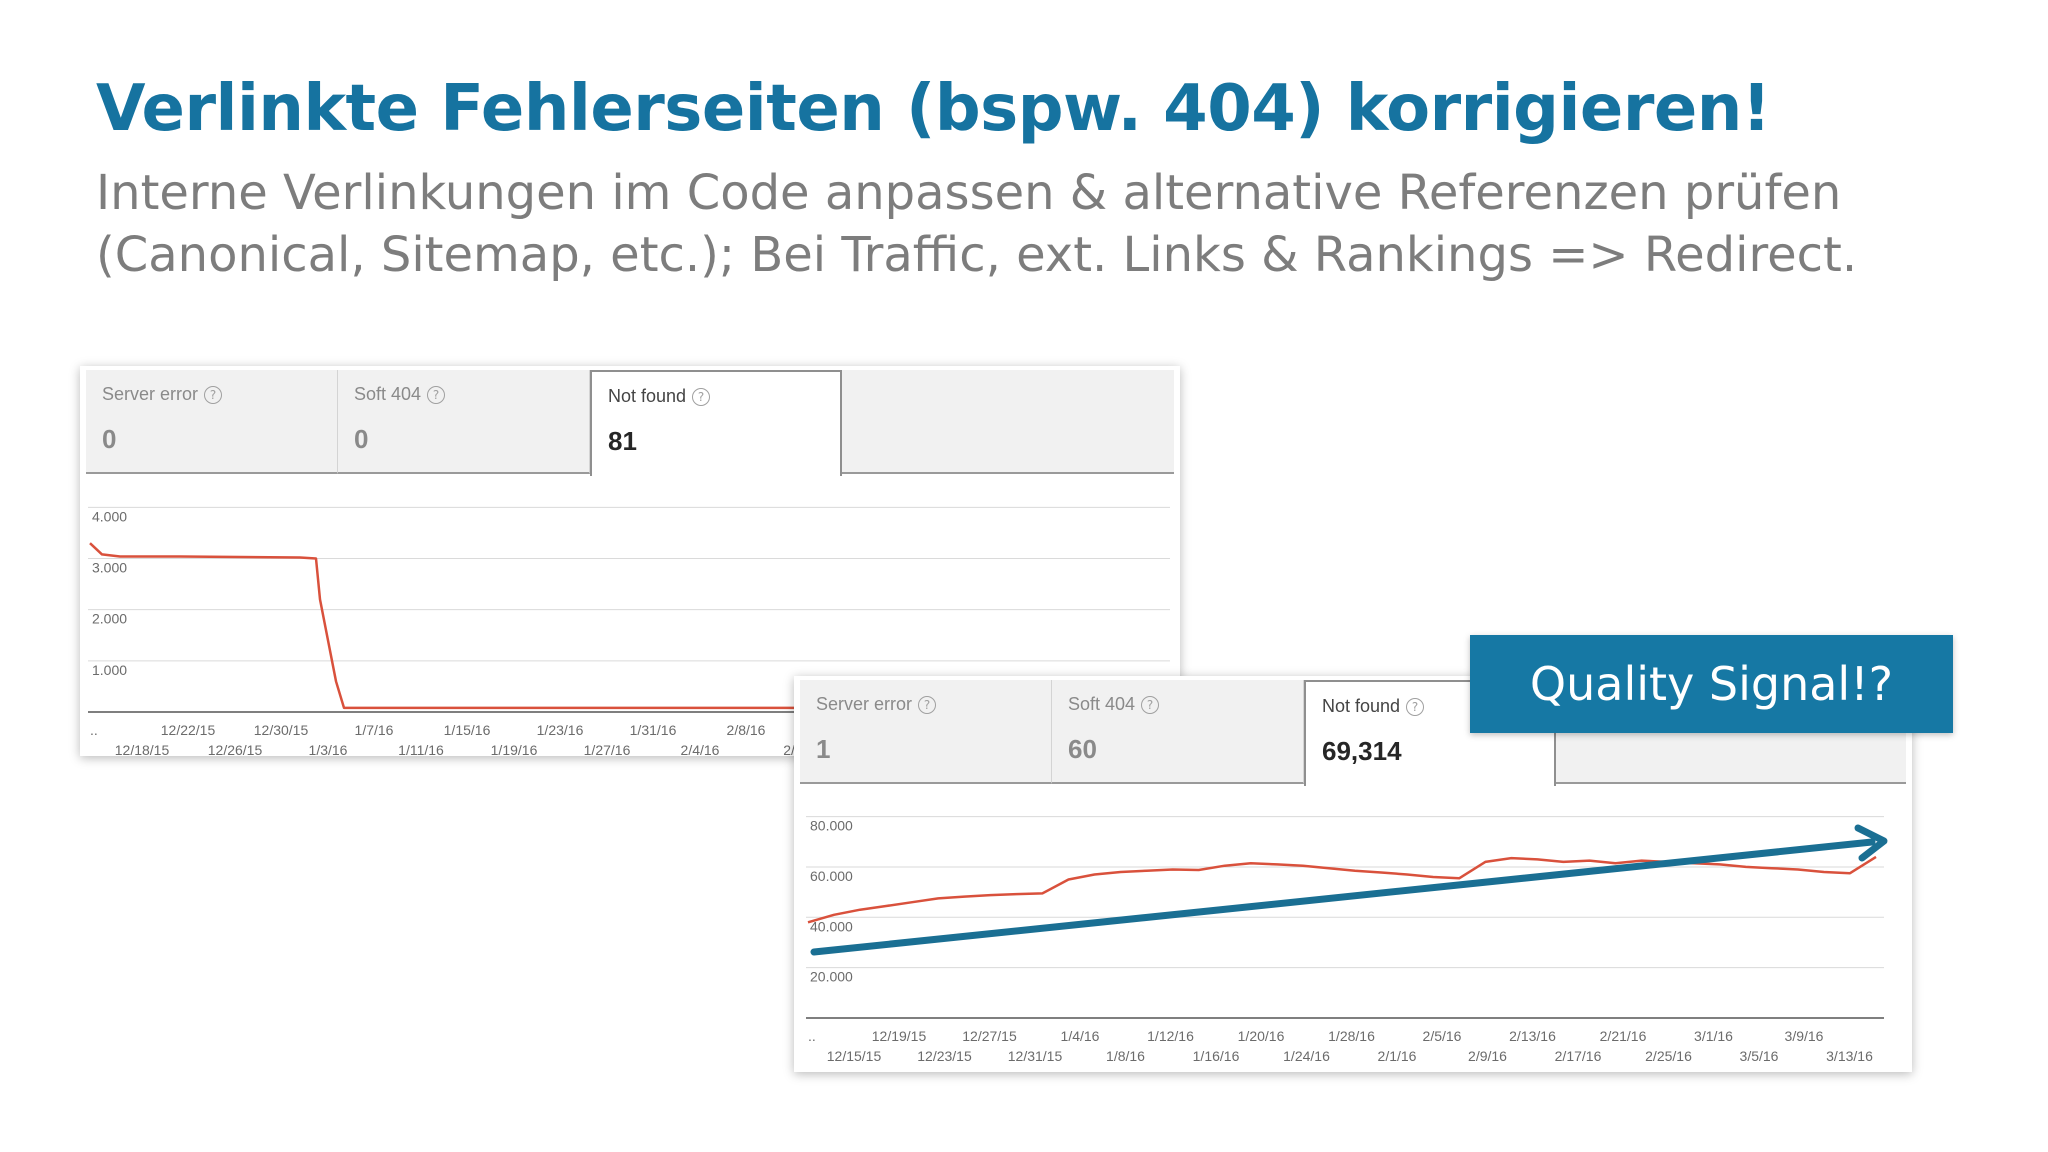 The height and width of the screenshot is (1152, 2048). What do you see at coordinates (1623, 1036) in the screenshot?
I see `x-tick-label: 2/21/16` at bounding box center [1623, 1036].